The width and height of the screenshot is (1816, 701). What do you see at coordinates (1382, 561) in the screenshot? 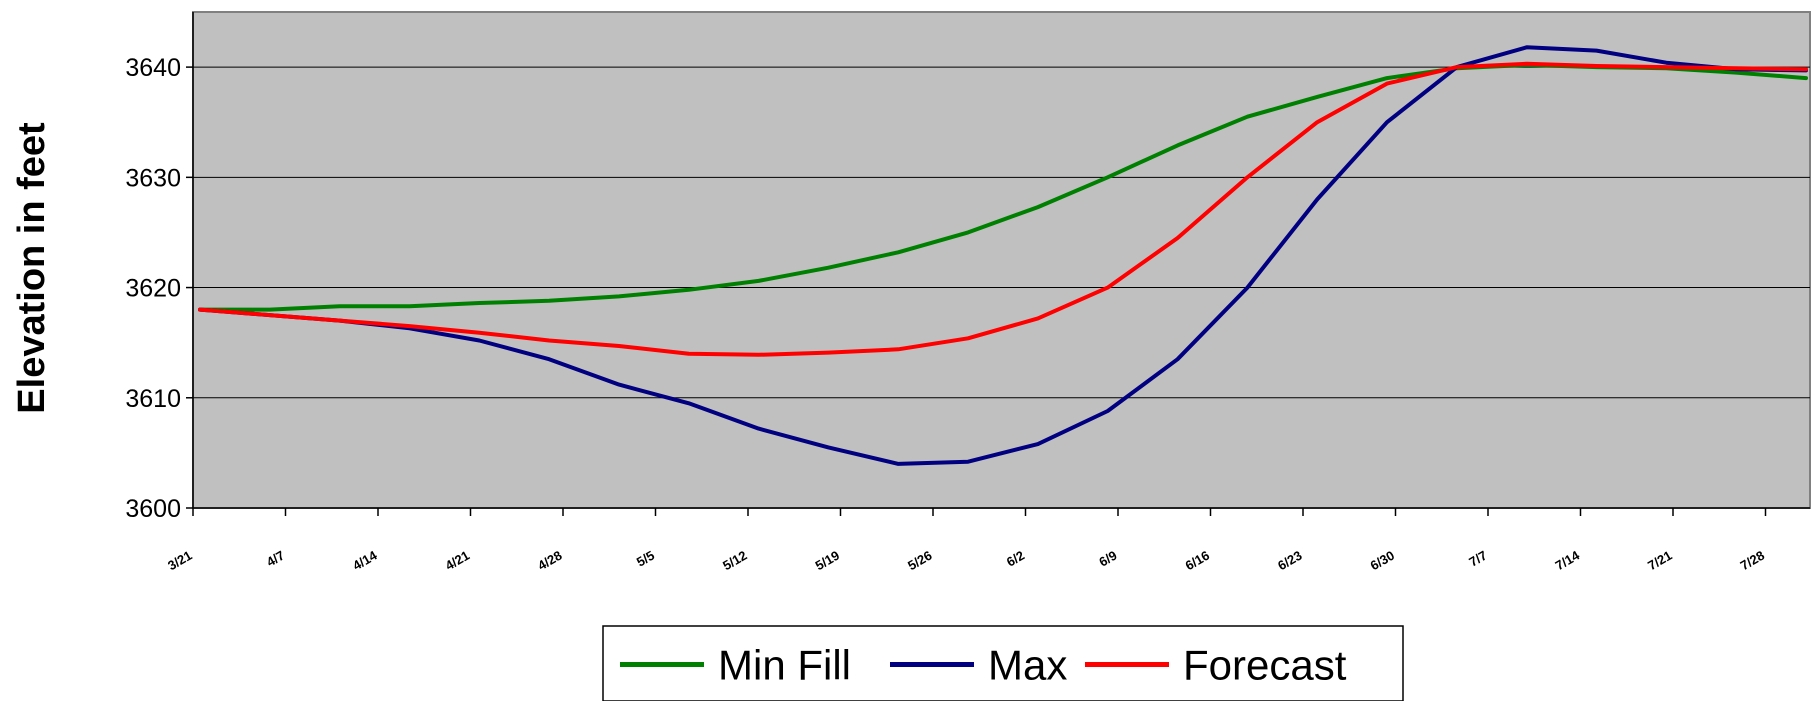
I see `x-tick-label: 6/30` at bounding box center [1382, 561].